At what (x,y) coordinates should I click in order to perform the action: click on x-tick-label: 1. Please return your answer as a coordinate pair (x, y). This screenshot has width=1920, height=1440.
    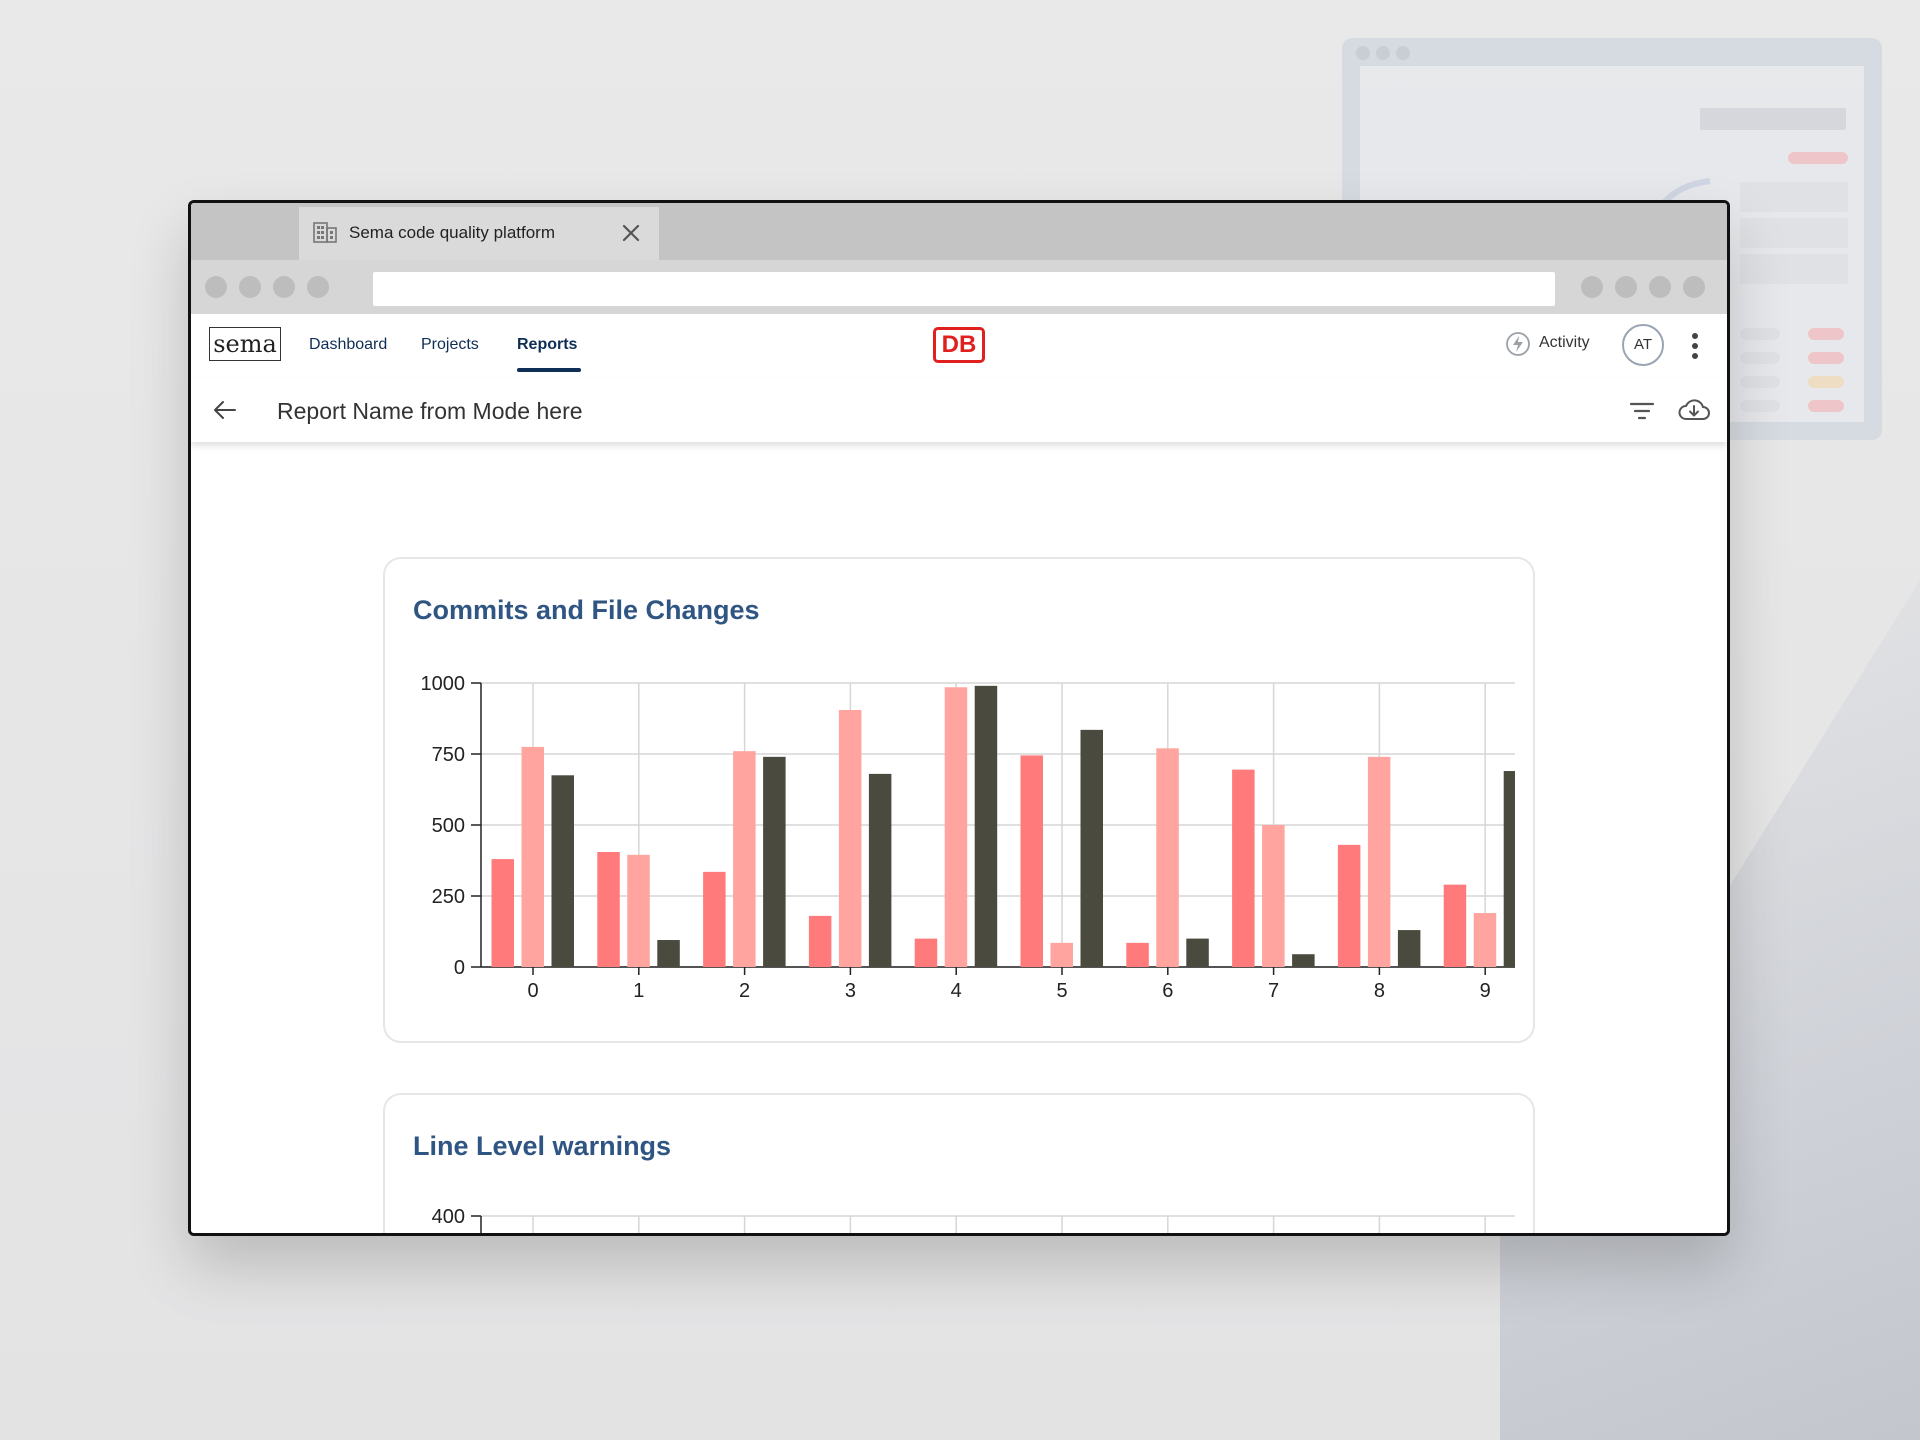
    Looking at the image, I should click on (638, 991).